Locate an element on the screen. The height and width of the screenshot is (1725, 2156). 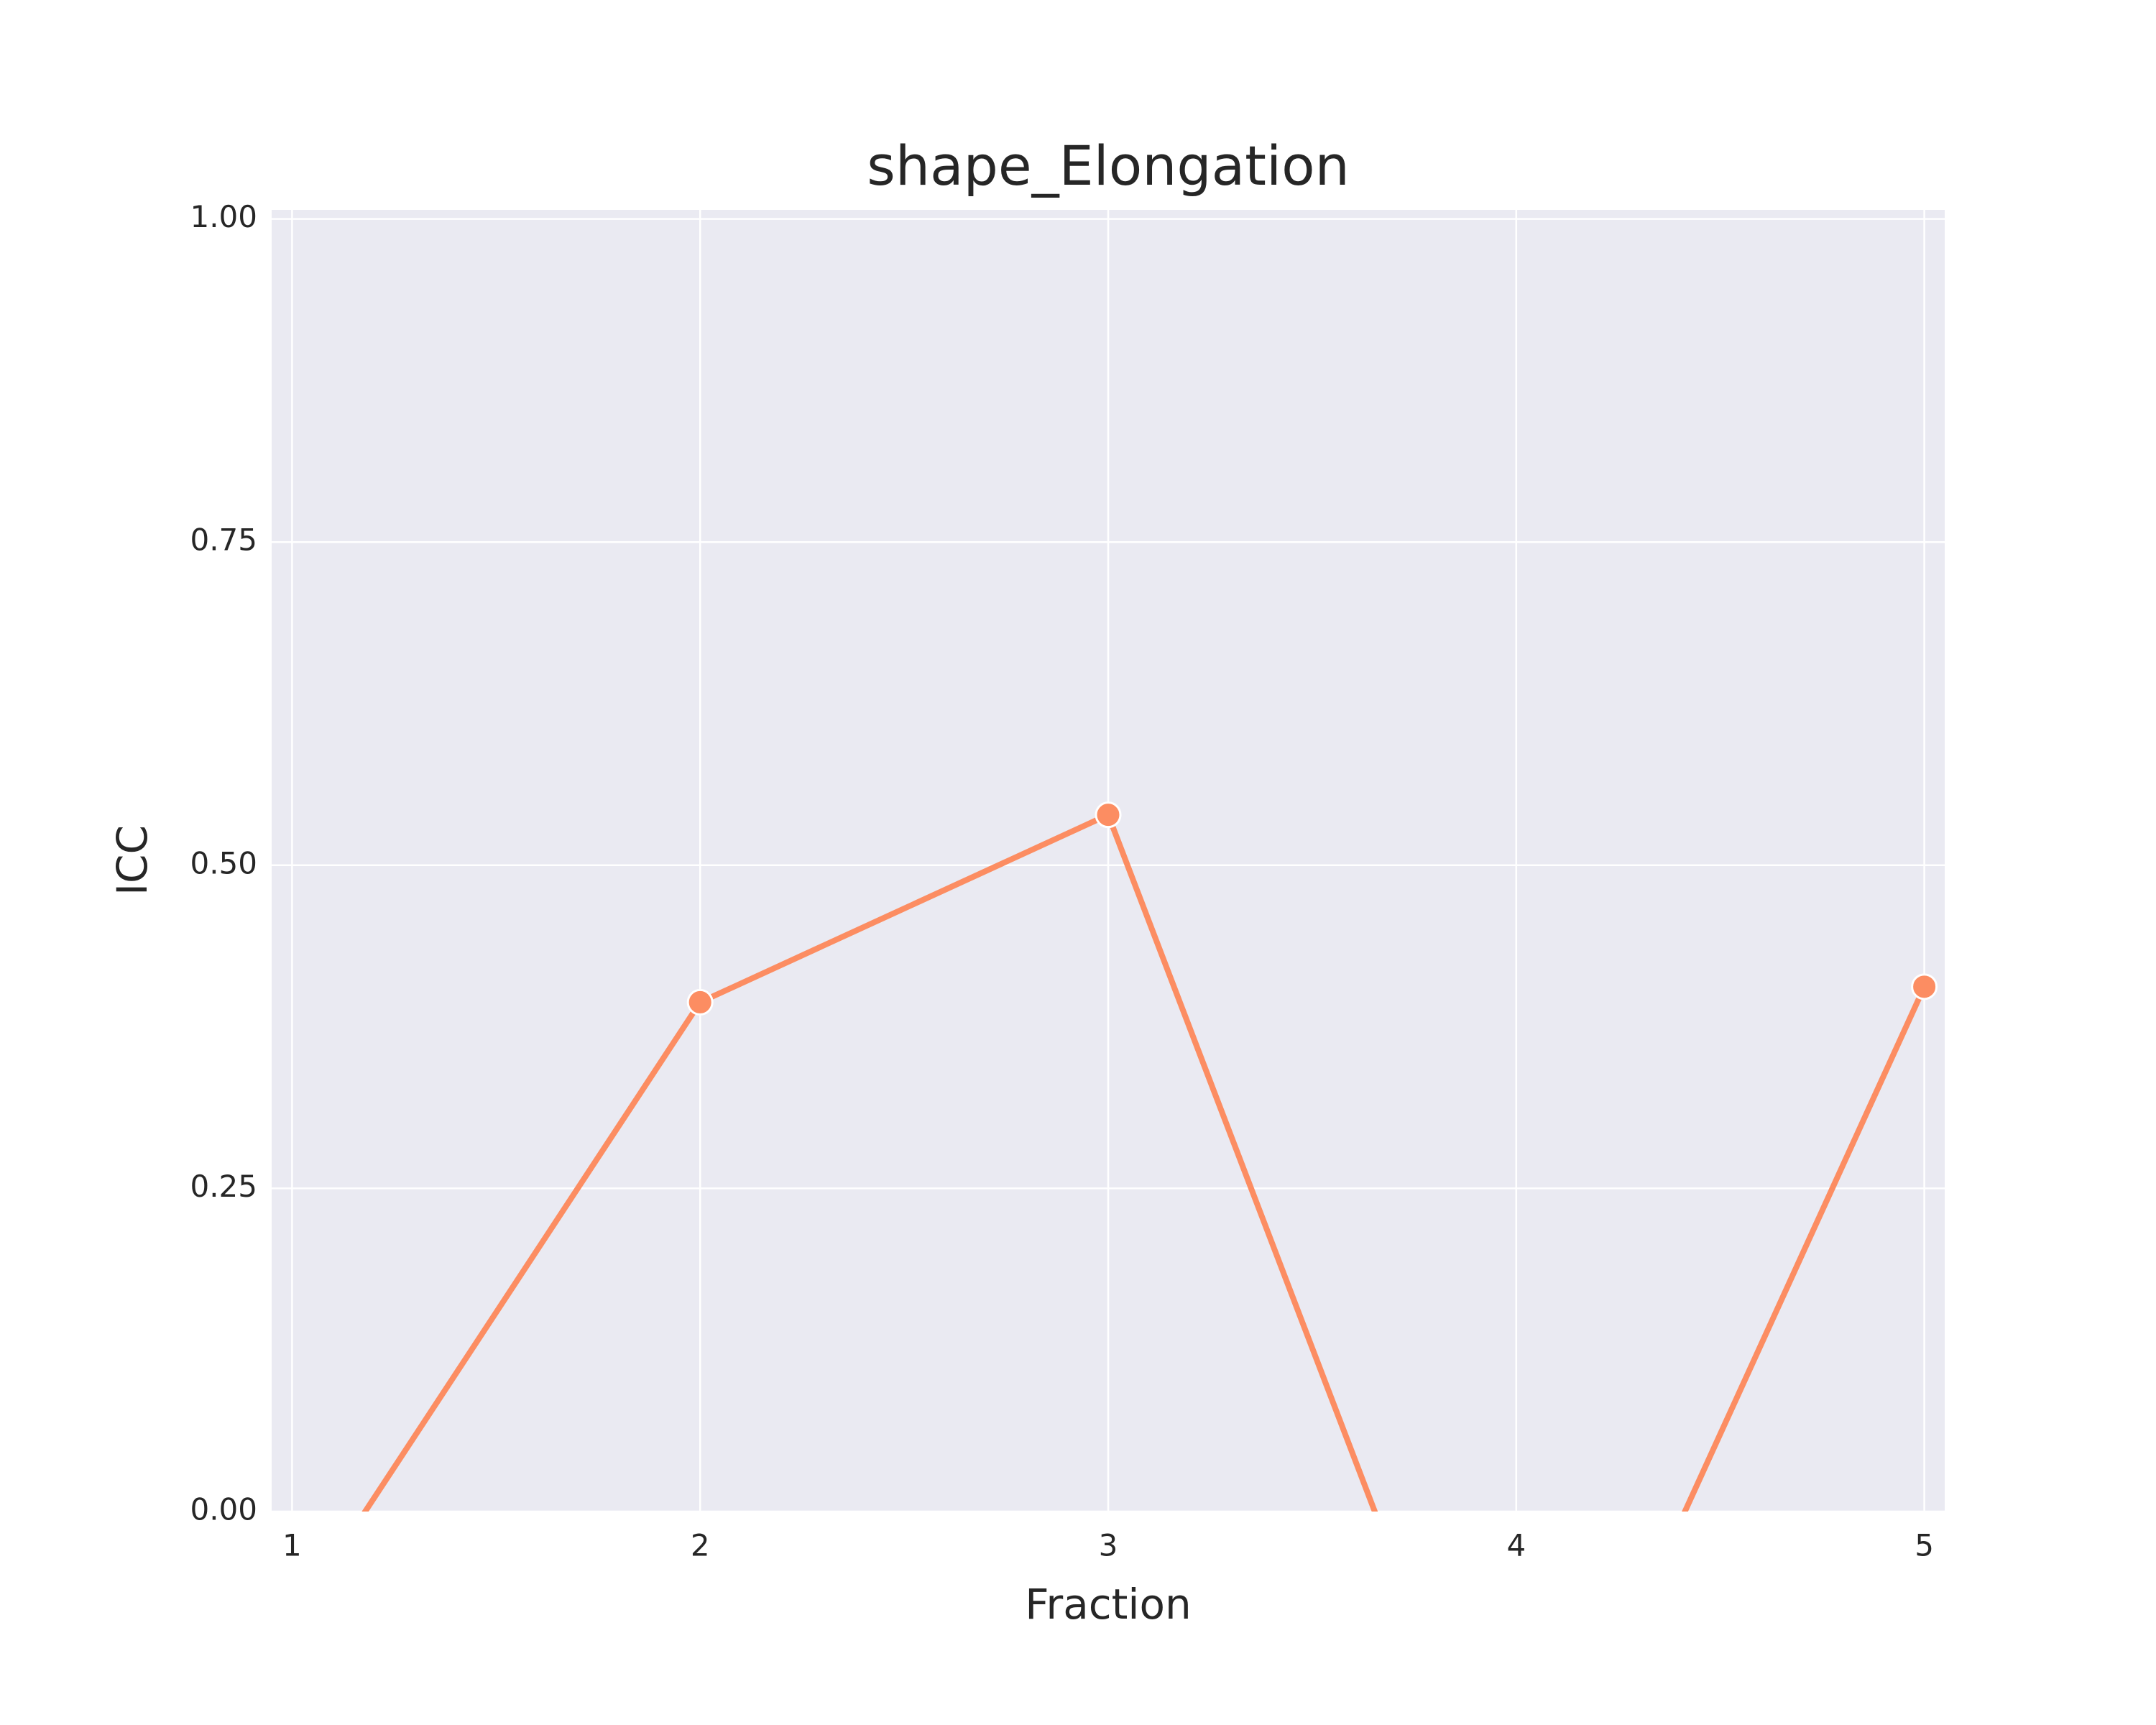
x-axis-label: Fraction is located at coordinates (1108, 1604).